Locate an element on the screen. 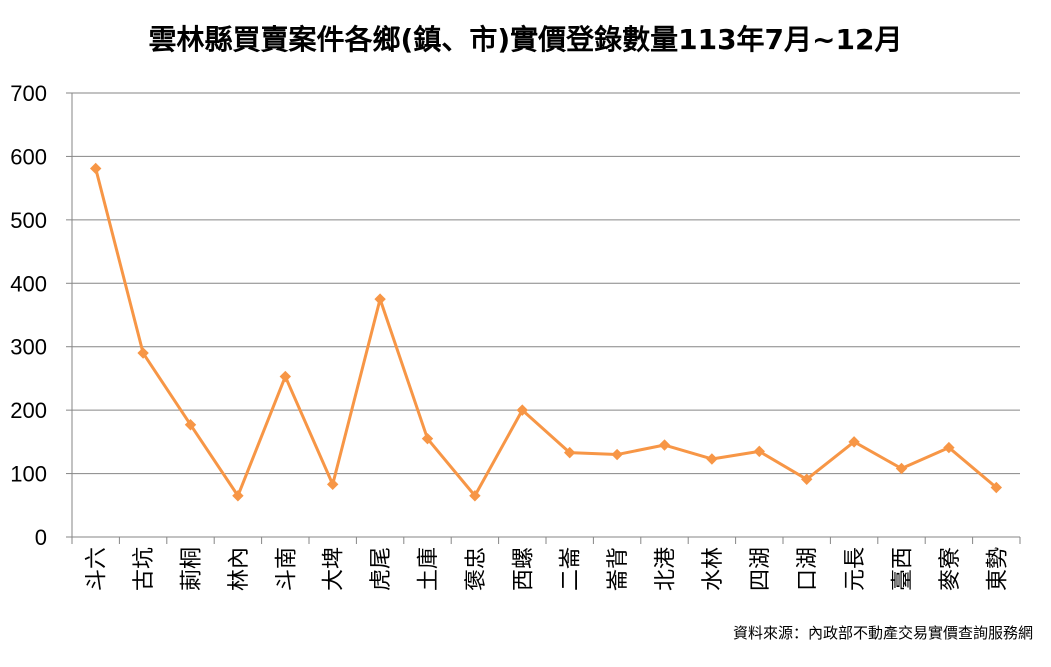  x-tick-label: 莿桐 is located at coordinates (192, 569).